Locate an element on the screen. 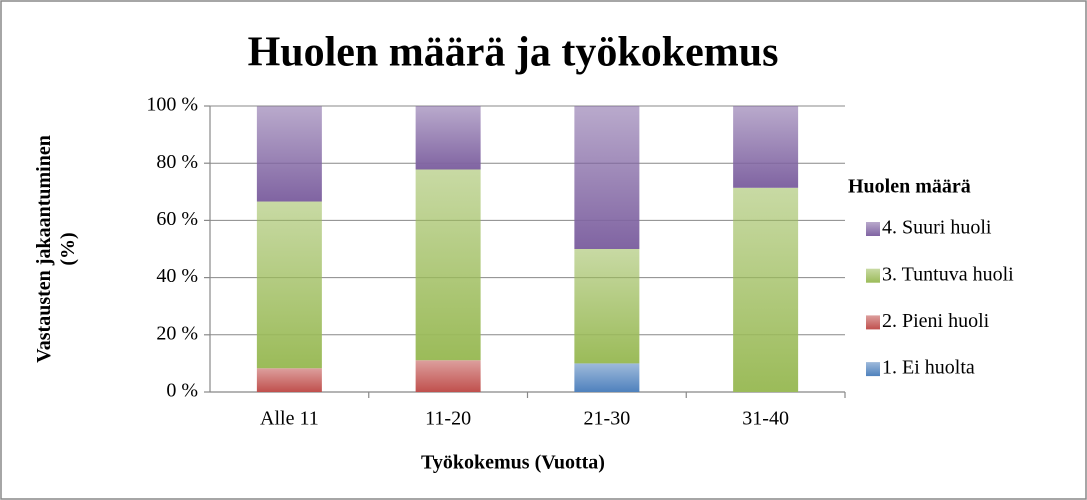  y-axis-label-line: (%) is located at coordinates (68, 248).